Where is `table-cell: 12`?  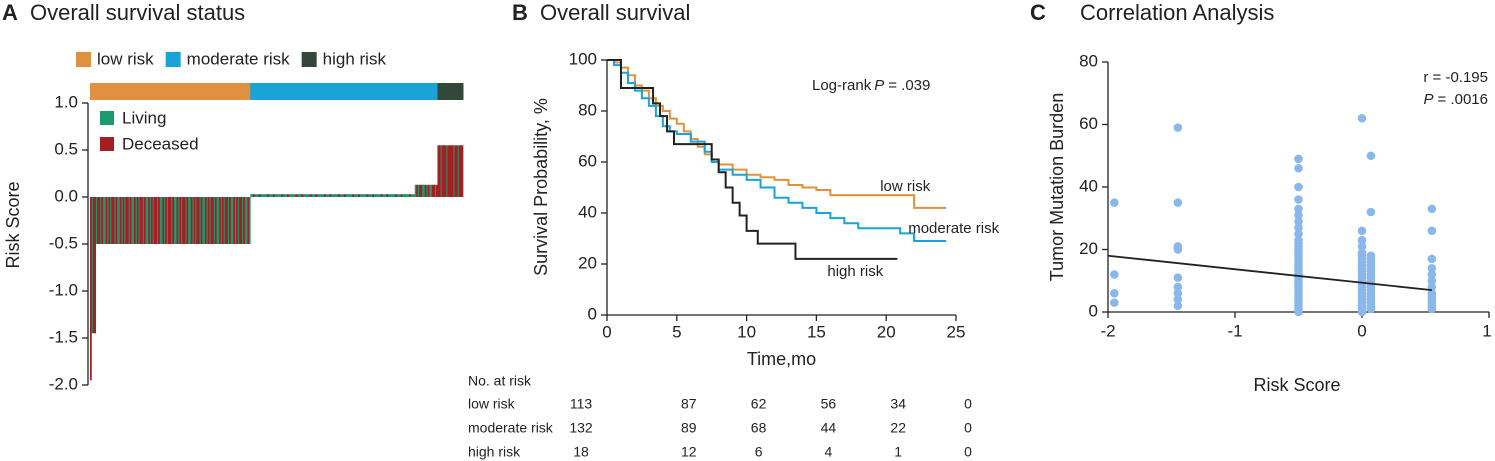
table-cell: 12 is located at coordinates (689, 452).